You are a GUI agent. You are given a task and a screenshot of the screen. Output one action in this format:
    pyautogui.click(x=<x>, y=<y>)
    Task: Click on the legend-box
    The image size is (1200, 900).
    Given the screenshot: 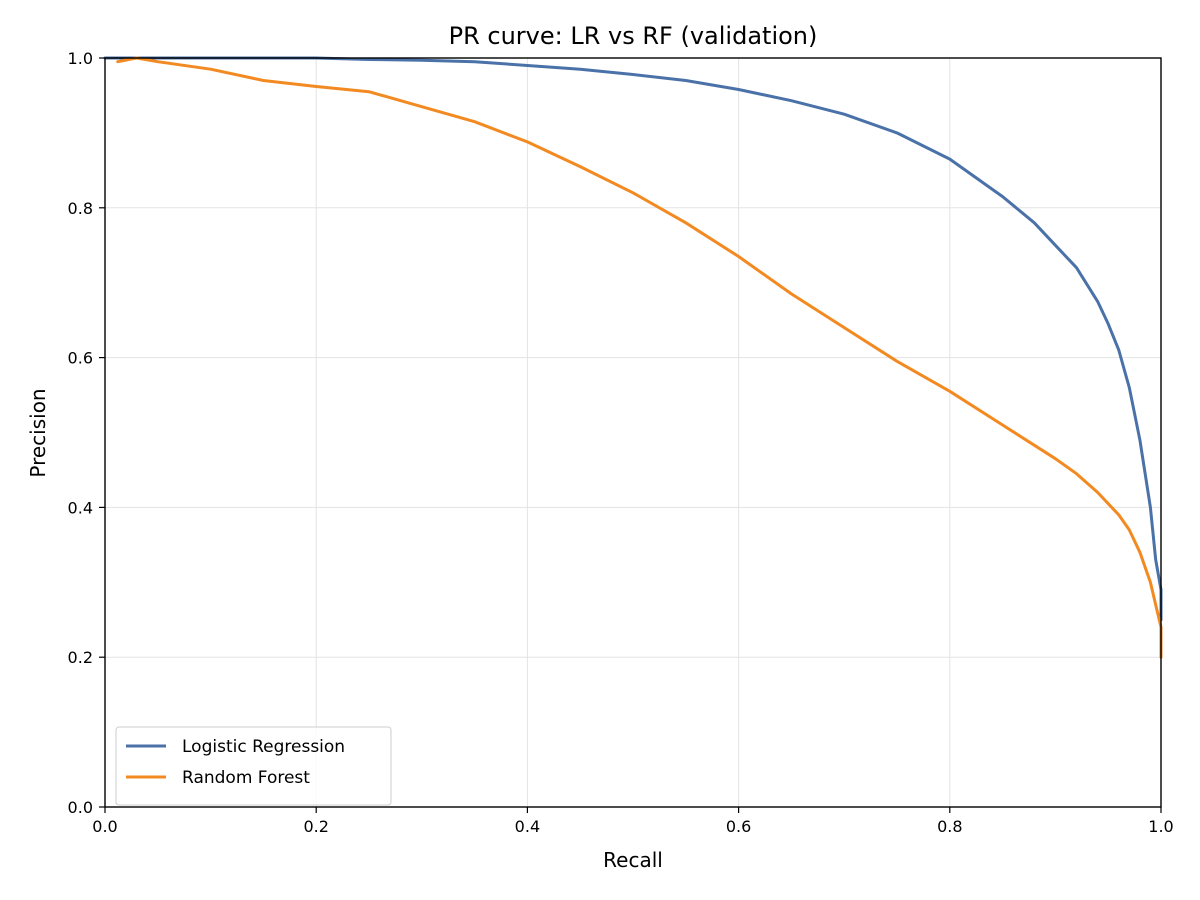 What is the action you would take?
    pyautogui.click(x=253, y=766)
    